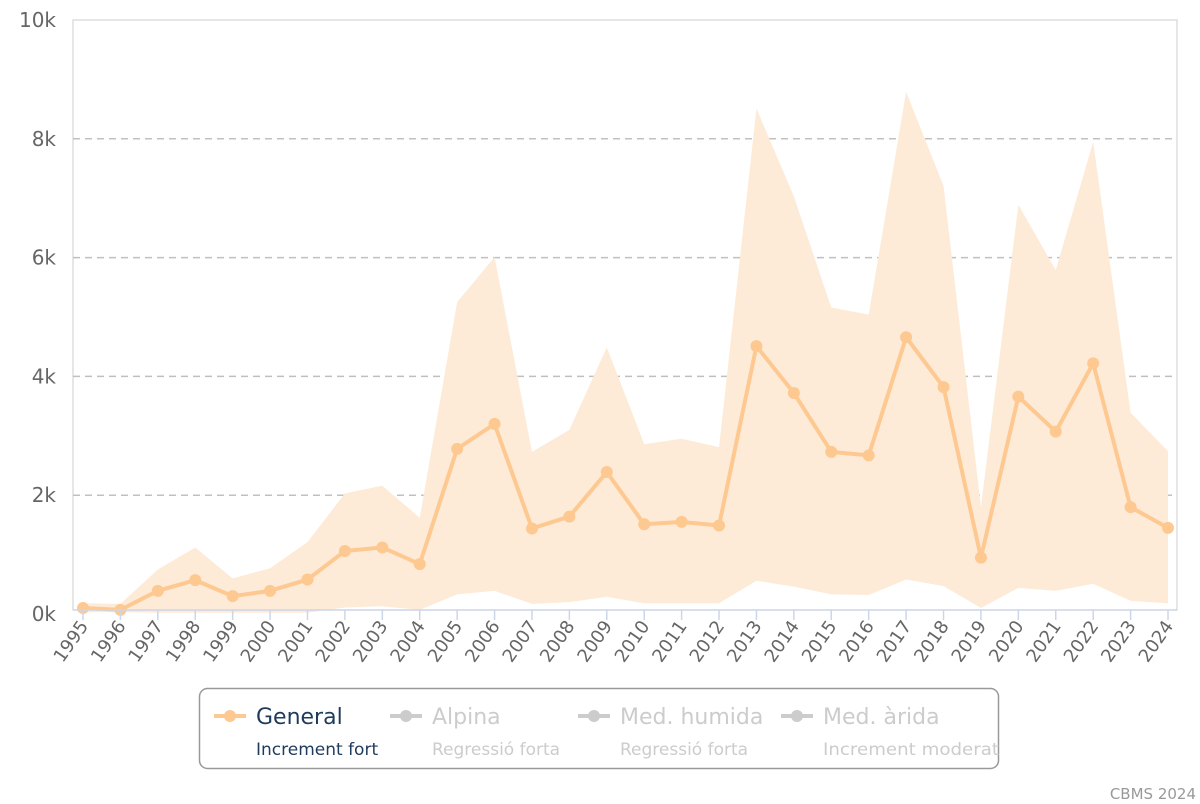  I want to click on x-tick-label: 2014, so click(781, 642).